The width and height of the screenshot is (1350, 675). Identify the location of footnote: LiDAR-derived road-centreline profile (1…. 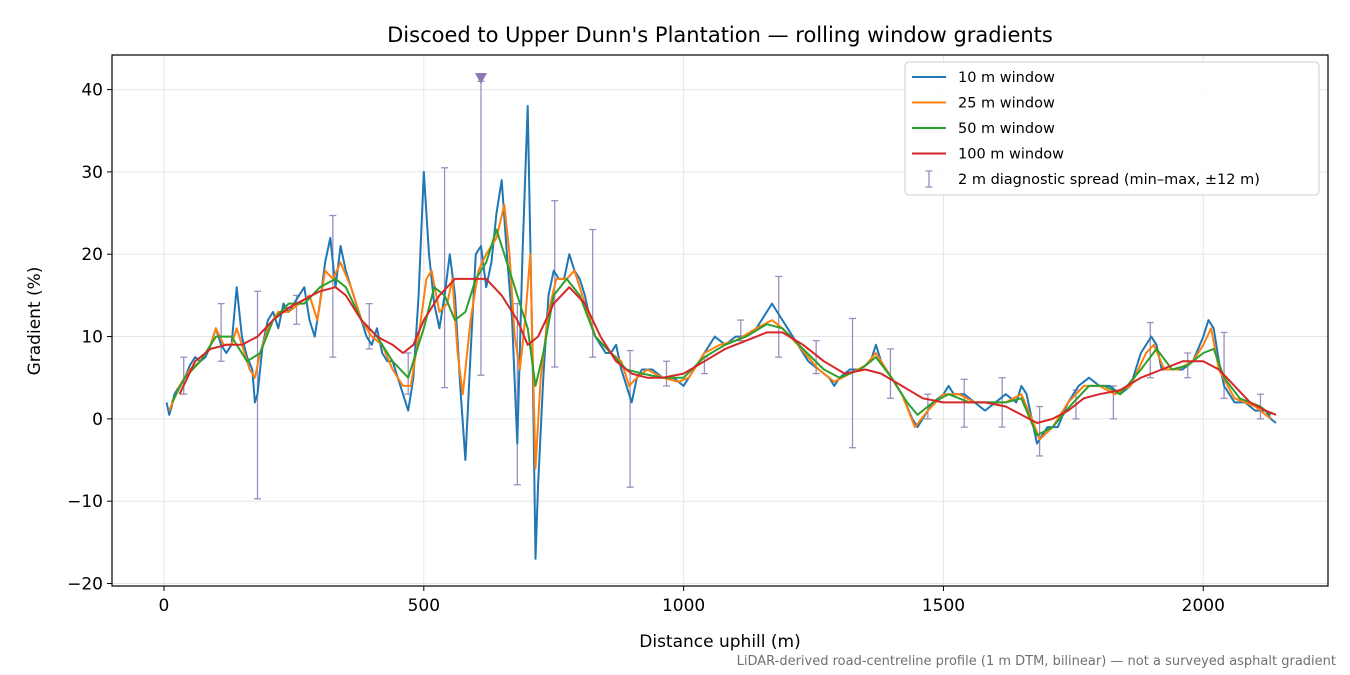
(1036, 661).